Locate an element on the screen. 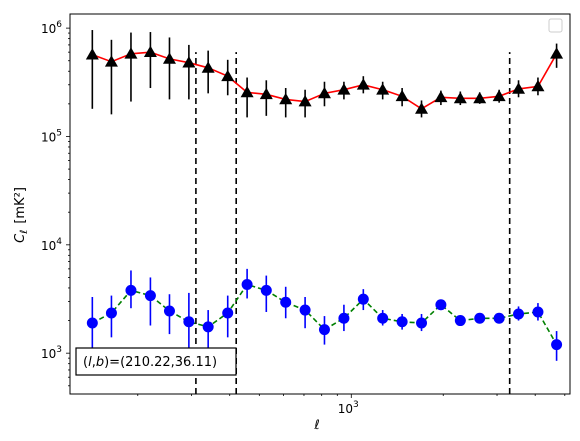 The image size is (580, 441). annotation-box is located at coordinates (156, 361).